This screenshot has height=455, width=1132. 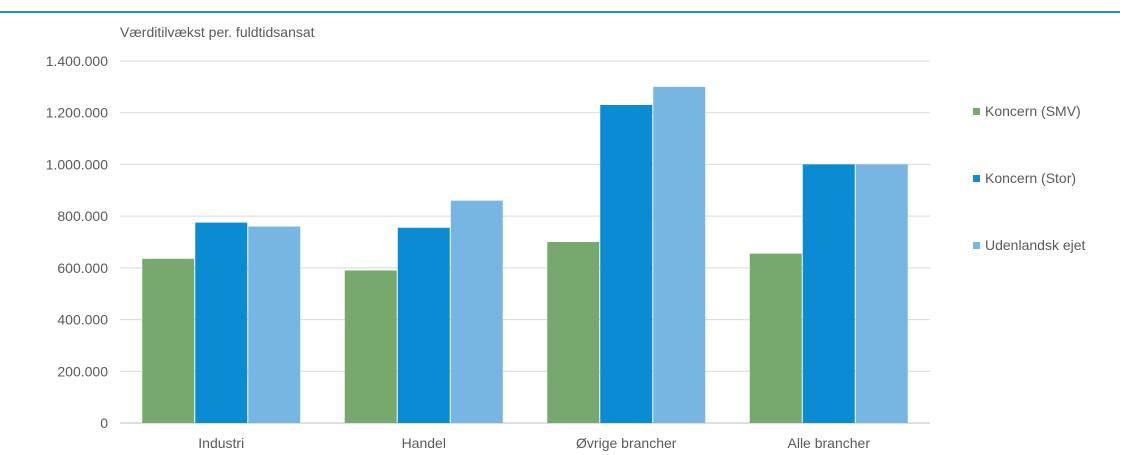 I want to click on x-tick-label: Industri, so click(x=221, y=443).